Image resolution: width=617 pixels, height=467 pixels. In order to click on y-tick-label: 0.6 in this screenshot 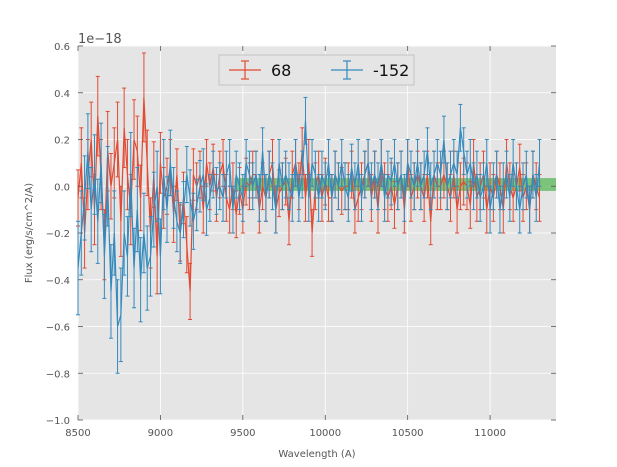, I will do `click(62, 47)`.